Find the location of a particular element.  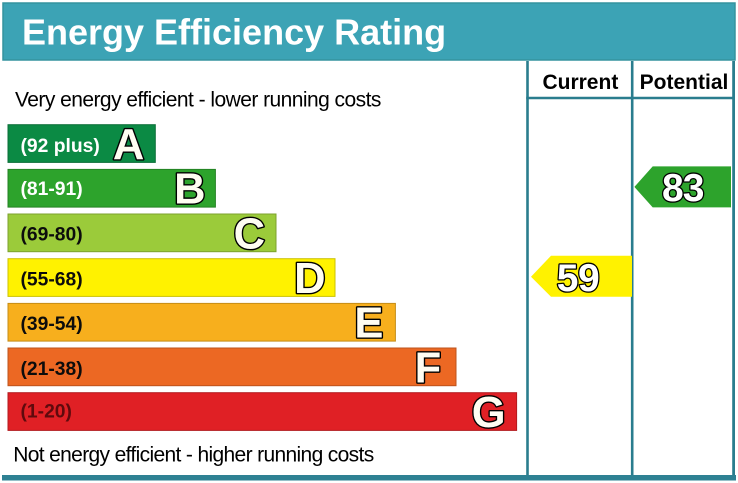

svg-text: (81-91) is located at coordinates (52, 189).